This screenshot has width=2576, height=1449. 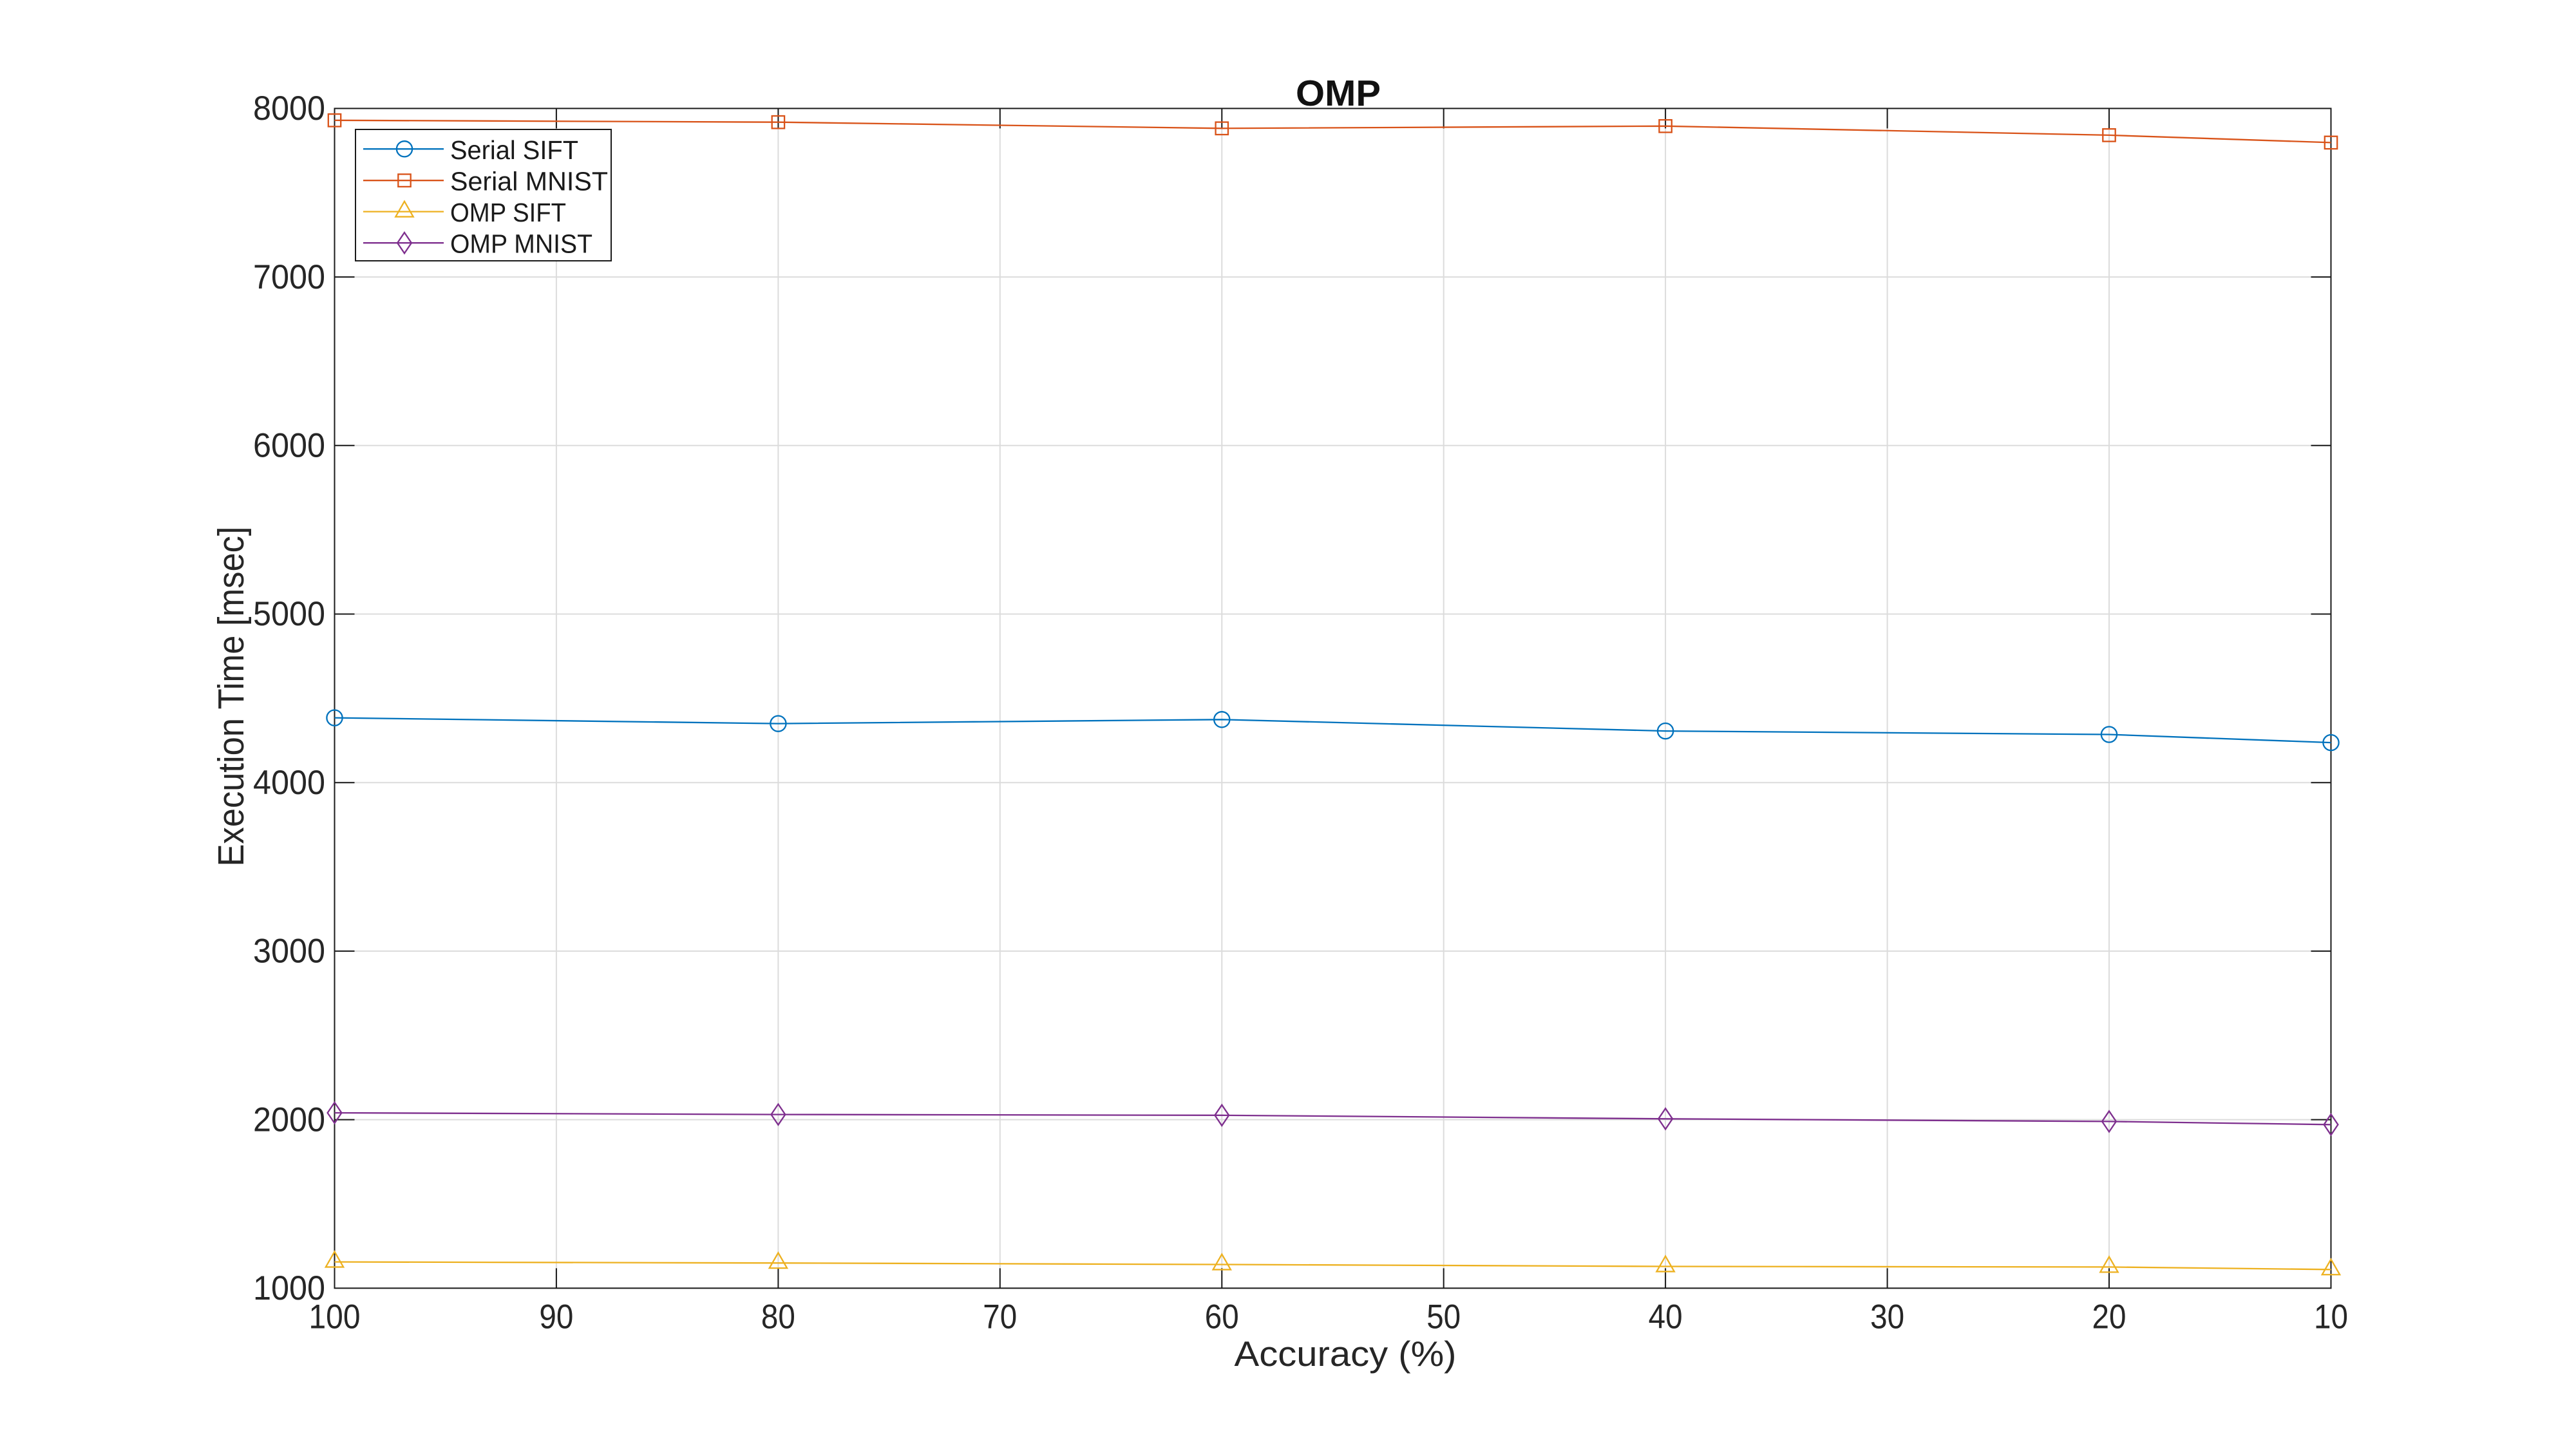 What do you see at coordinates (289, 446) in the screenshot?
I see `svg-text: 6000` at bounding box center [289, 446].